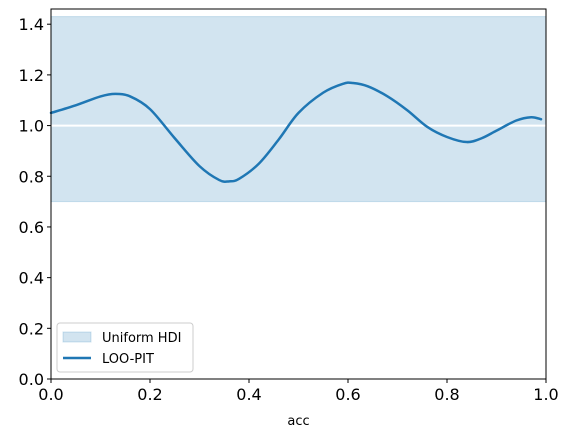 The height and width of the screenshot is (437, 572). What do you see at coordinates (446, 394) in the screenshot?
I see `x-tick-label: 0.8` at bounding box center [446, 394].